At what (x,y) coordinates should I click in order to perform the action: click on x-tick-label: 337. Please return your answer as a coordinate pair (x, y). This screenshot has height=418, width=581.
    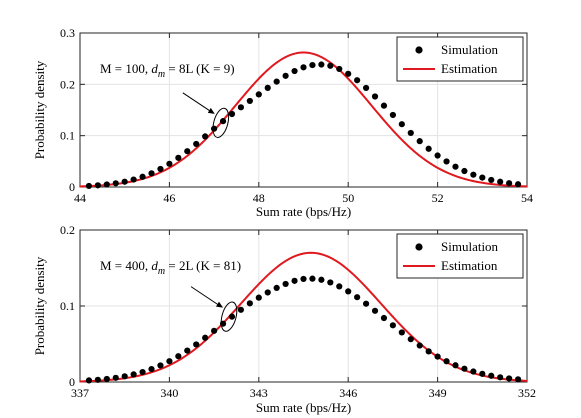
    Looking at the image, I should click on (80, 393).